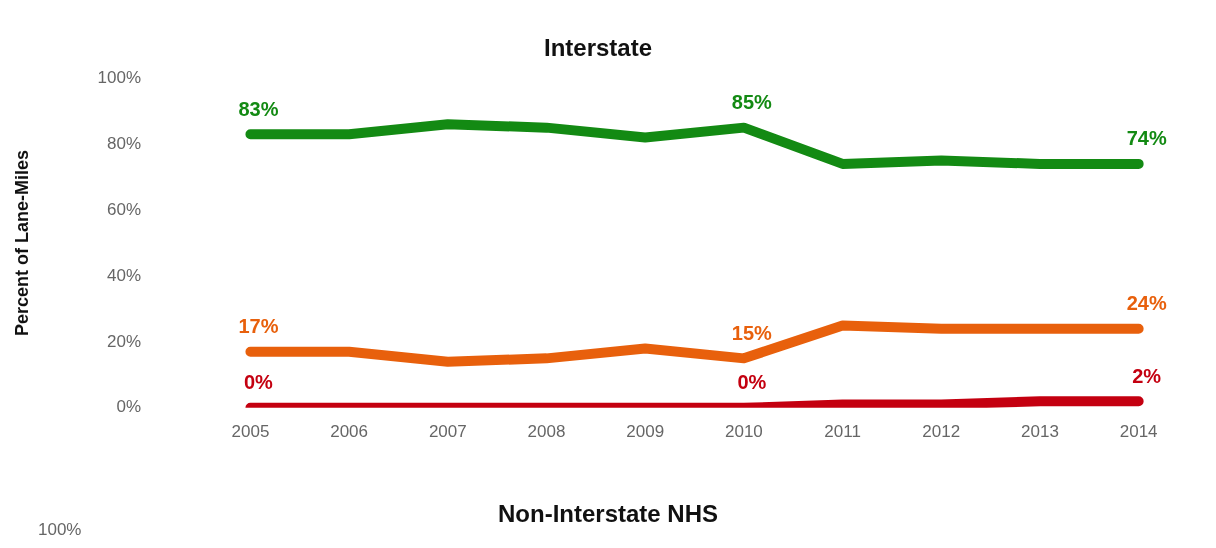  I want to click on y-tick-label: 0%, so click(129, 407).